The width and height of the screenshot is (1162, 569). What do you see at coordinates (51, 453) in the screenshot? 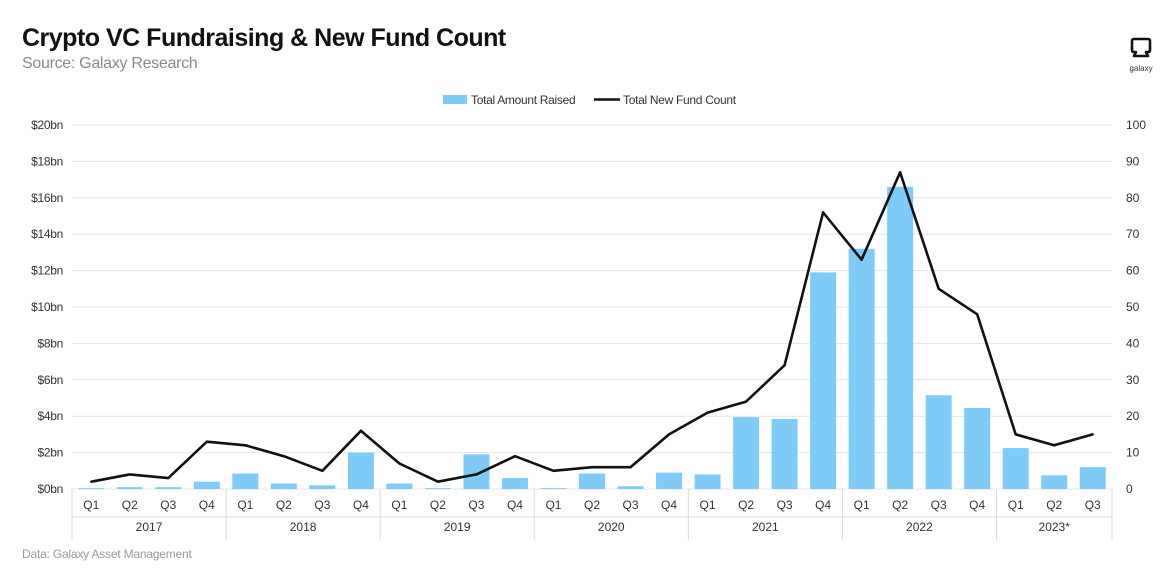
I see `left-tick-label: $2bn` at bounding box center [51, 453].